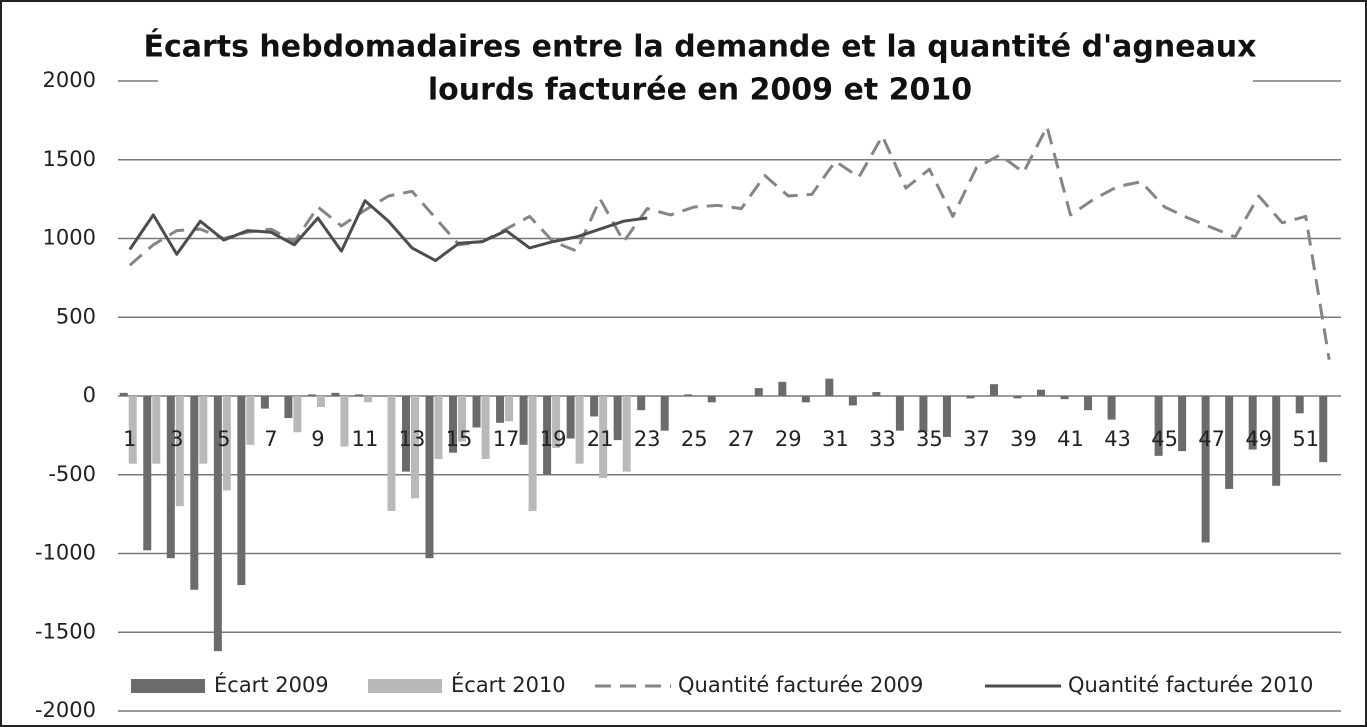 The image size is (1367, 727). What do you see at coordinates (317, 439) in the screenshot?
I see `x-tick-label: 9` at bounding box center [317, 439].